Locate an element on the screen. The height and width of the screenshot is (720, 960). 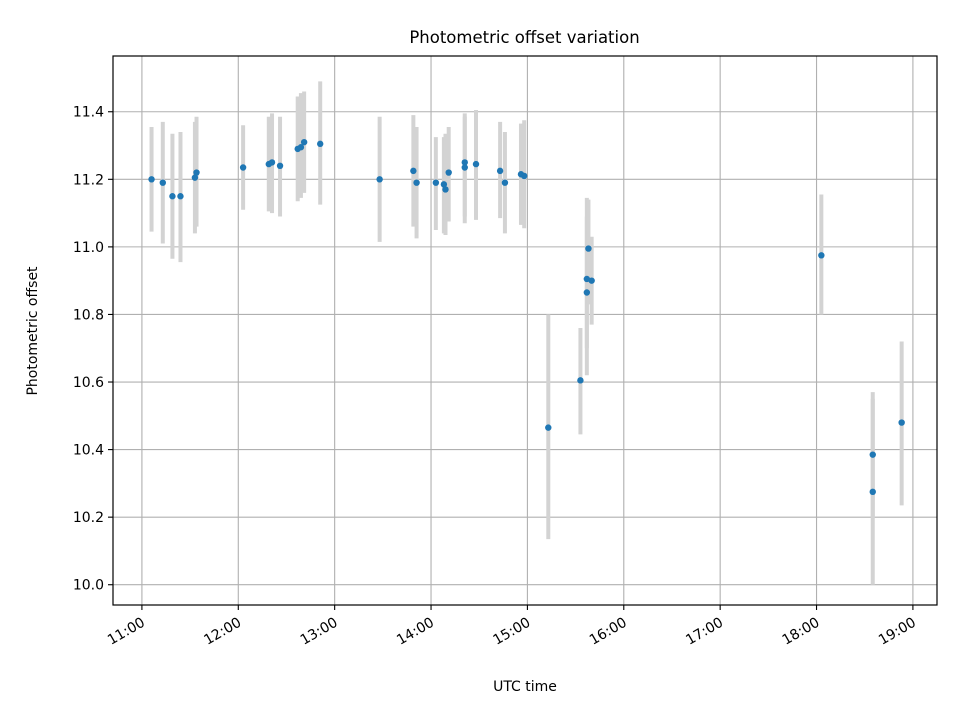
y-tick-label: 10.2 is located at coordinates (88, 518).